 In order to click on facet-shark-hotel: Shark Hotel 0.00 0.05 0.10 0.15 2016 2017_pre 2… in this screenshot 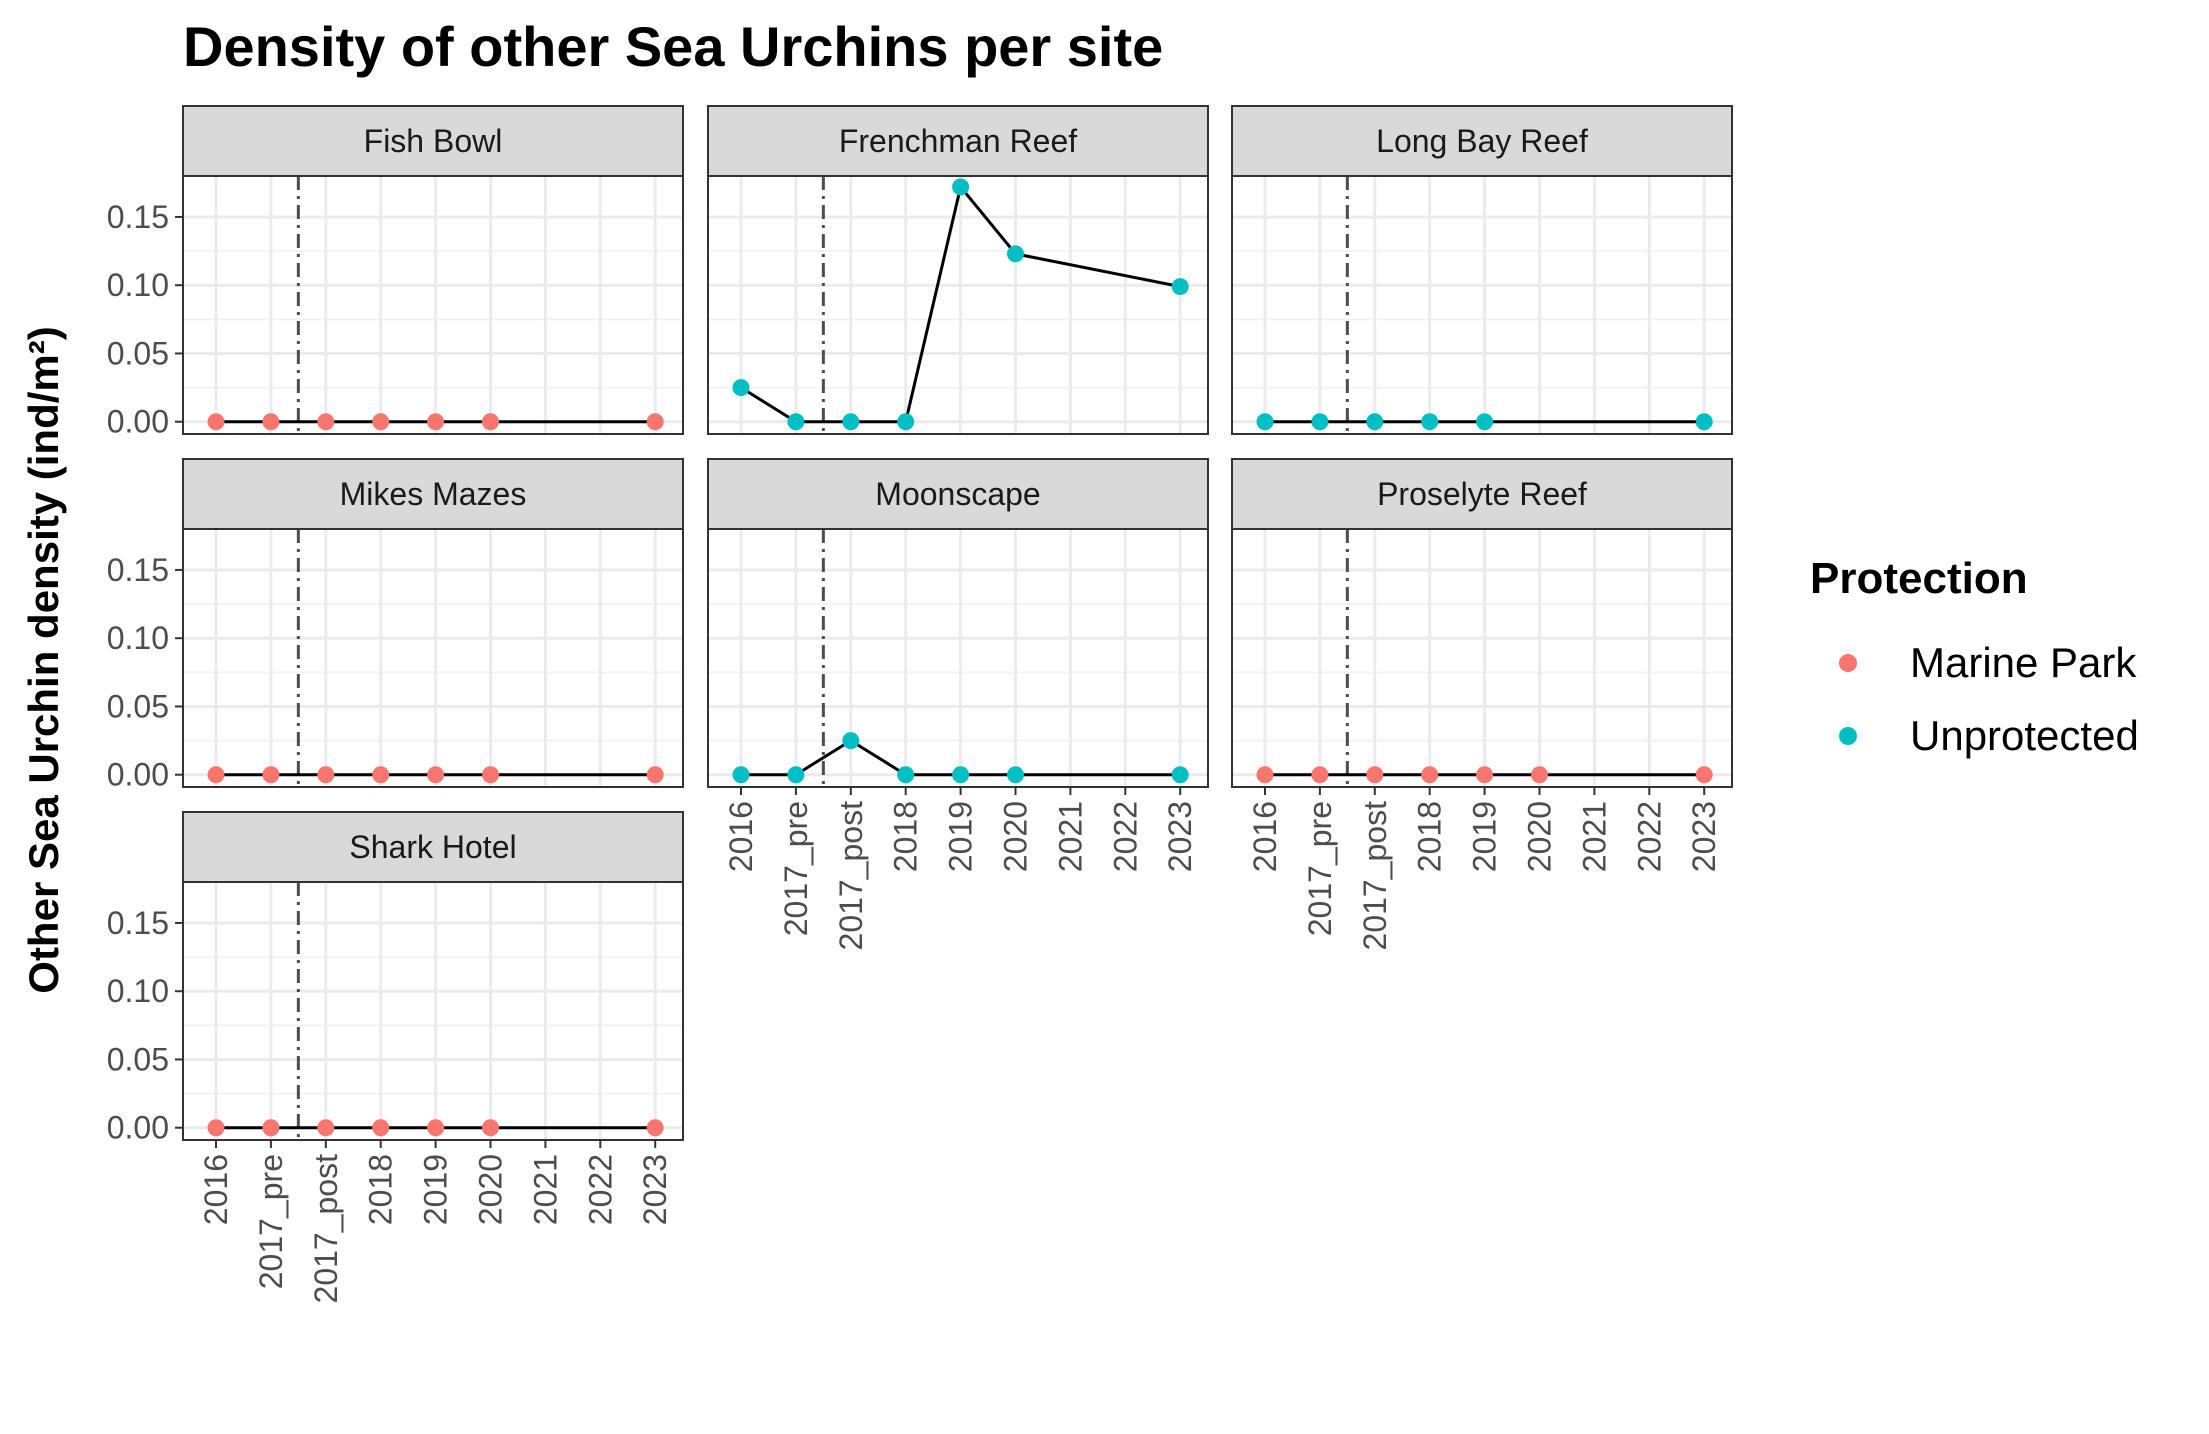, I will do `click(395, 1057)`.